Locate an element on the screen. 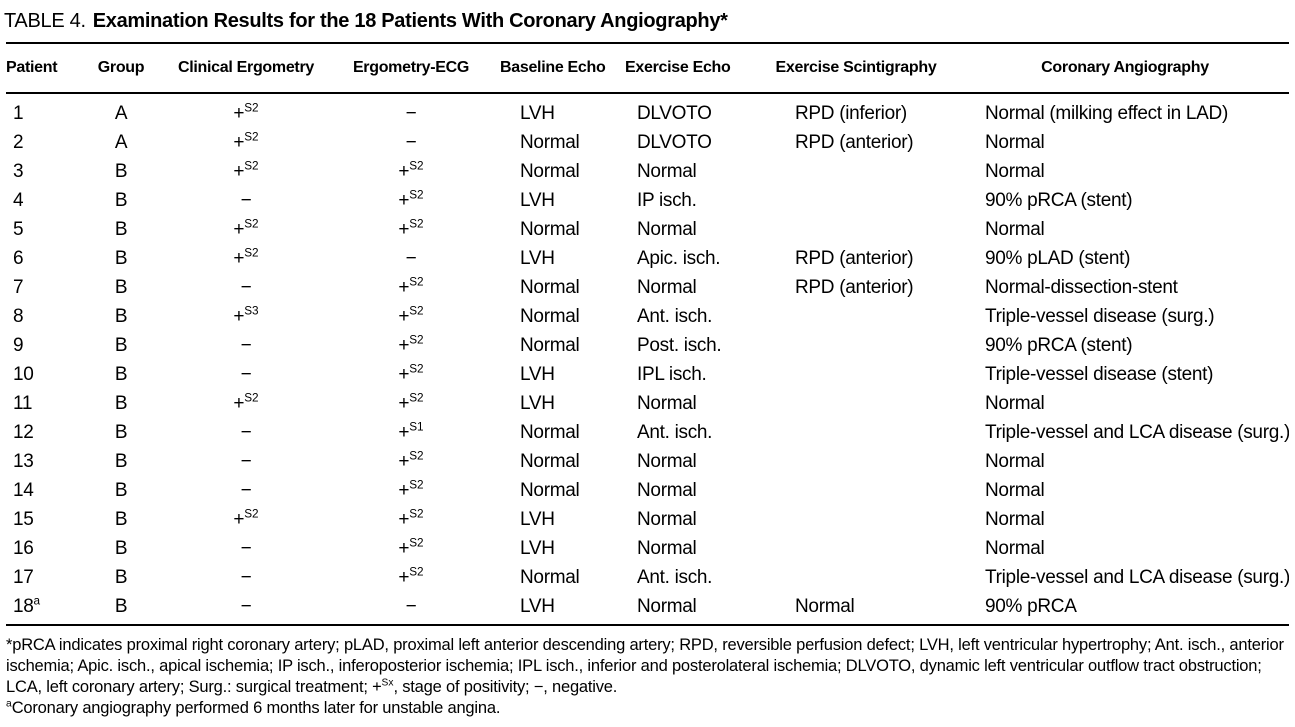 The width and height of the screenshot is (1295, 727). table-row: 5 B +S2 +S2 Normal Normal Normal is located at coordinates (647, 229).